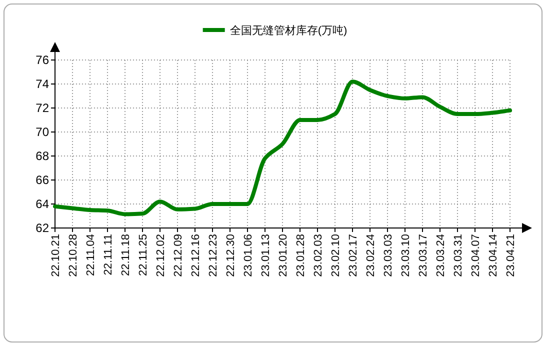 The image size is (550, 350). Describe the element at coordinates (336, 255) in the screenshot. I see `x-tick-label: 23.02.10` at that location.